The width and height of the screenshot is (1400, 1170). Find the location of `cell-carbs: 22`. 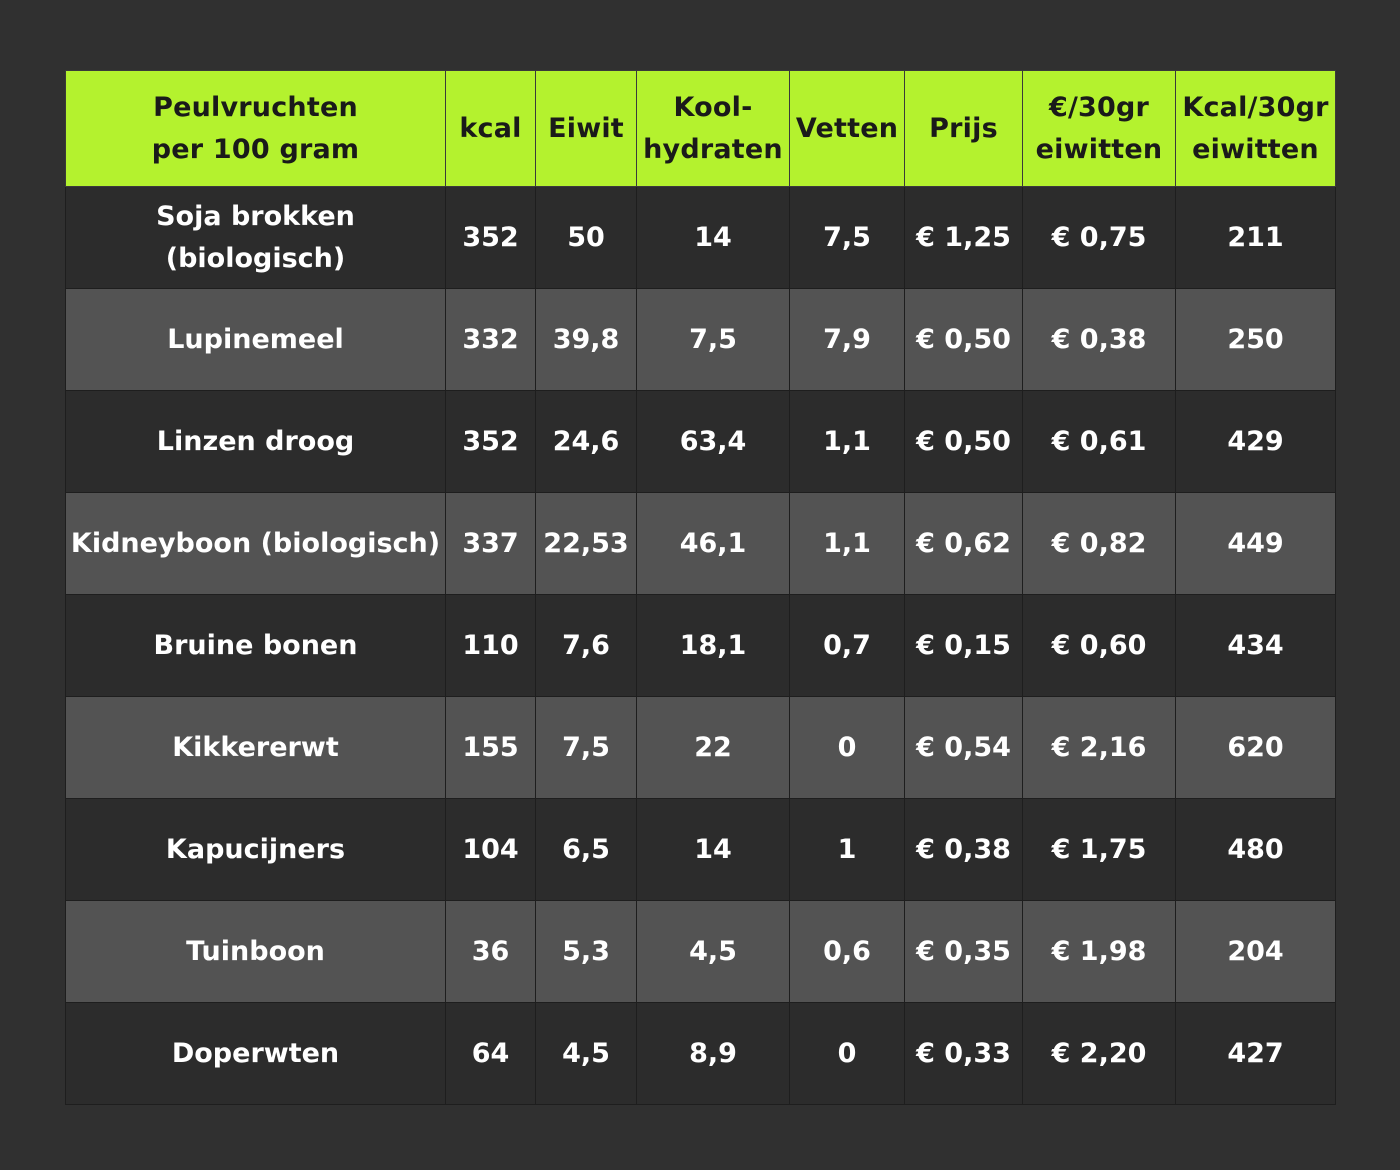

cell-carbs: 22 is located at coordinates (713, 747).